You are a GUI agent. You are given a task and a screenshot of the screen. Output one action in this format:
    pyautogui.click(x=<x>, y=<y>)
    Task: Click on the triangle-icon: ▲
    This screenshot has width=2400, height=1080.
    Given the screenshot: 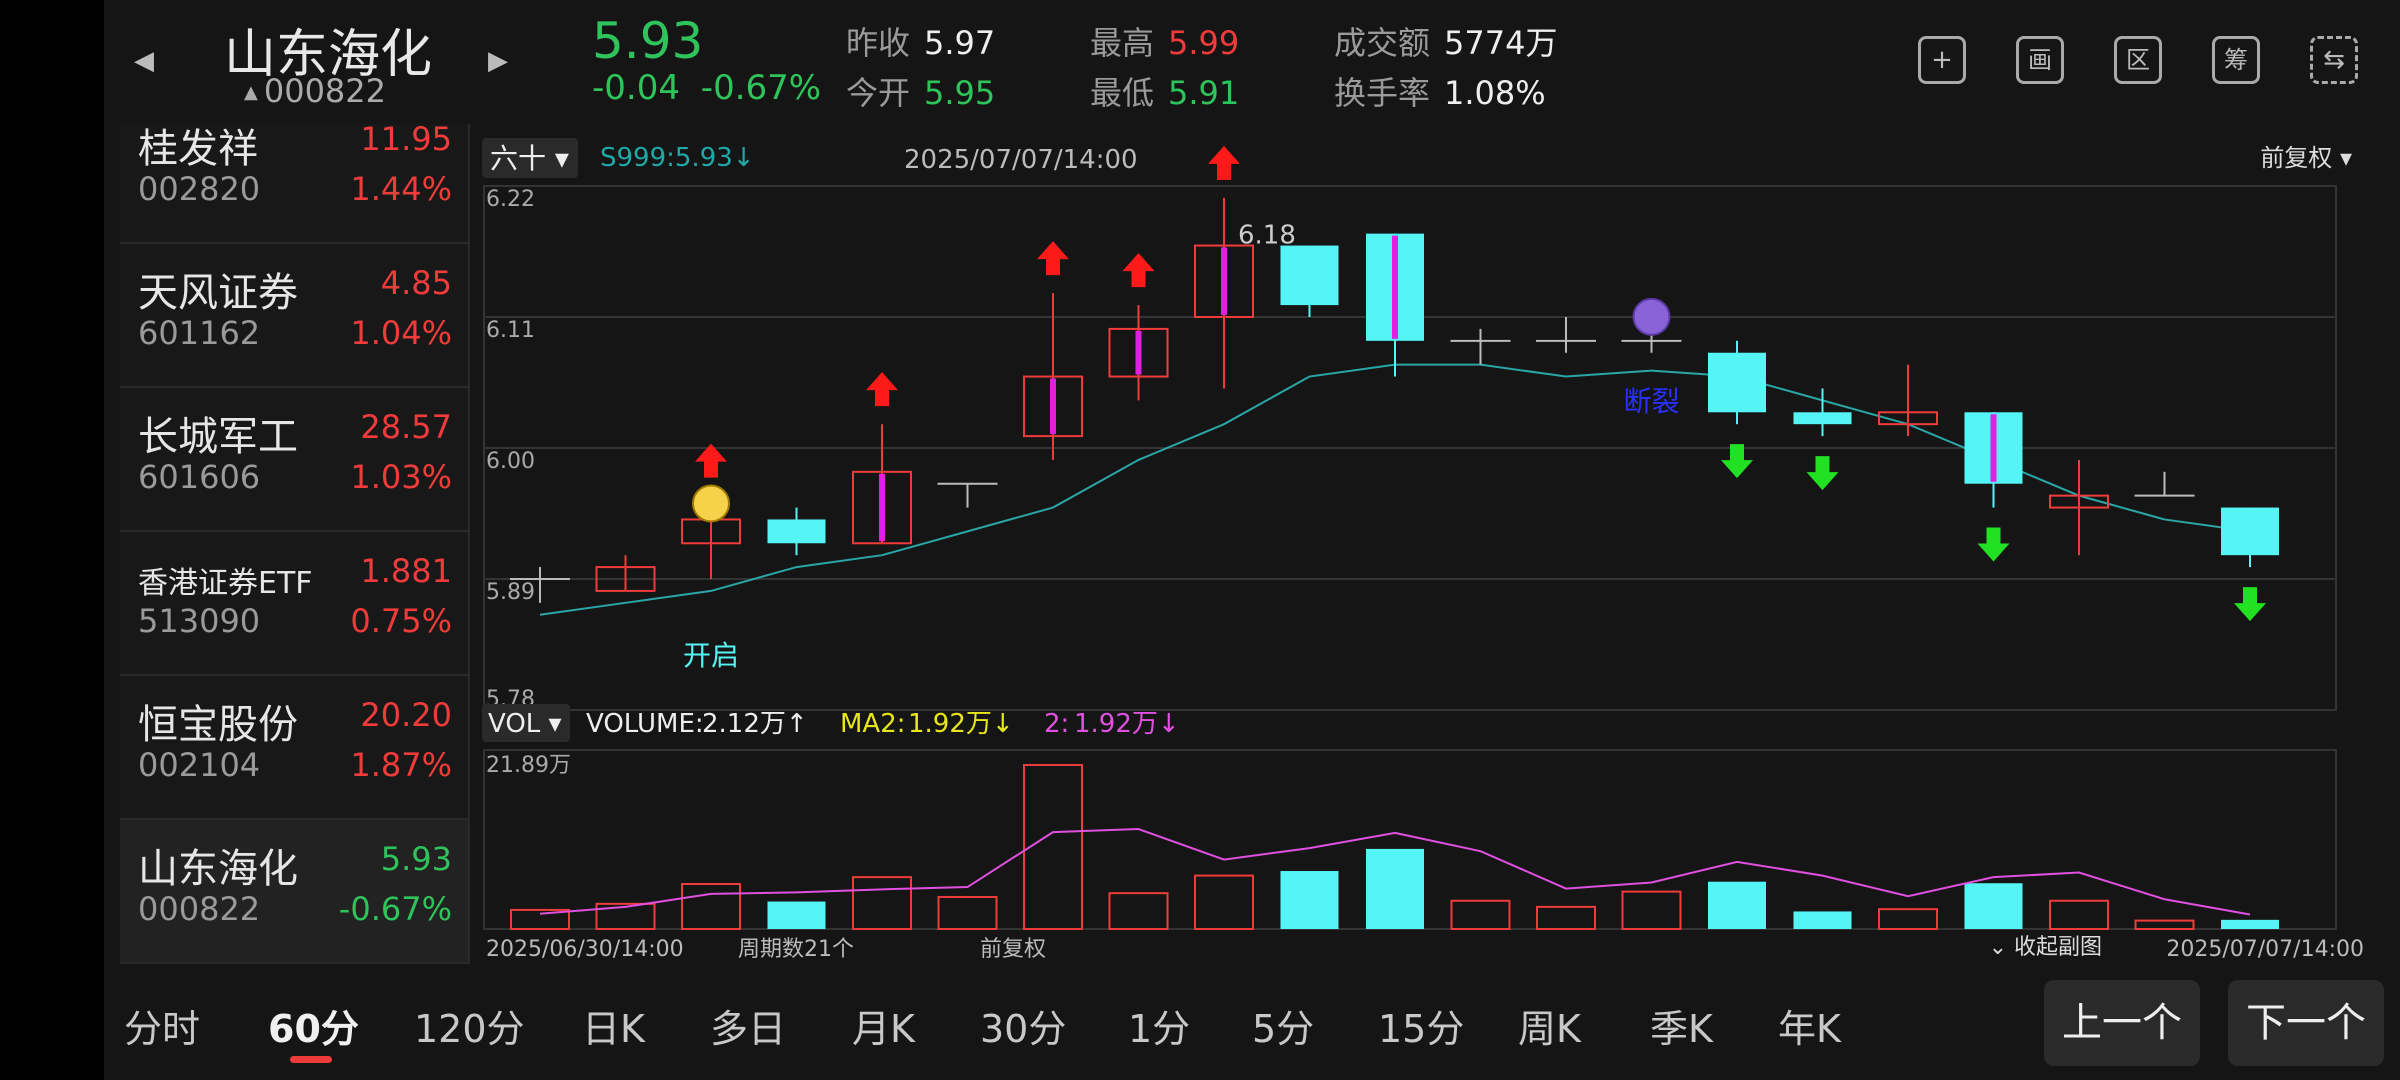 What is the action you would take?
    pyautogui.click(x=251, y=92)
    